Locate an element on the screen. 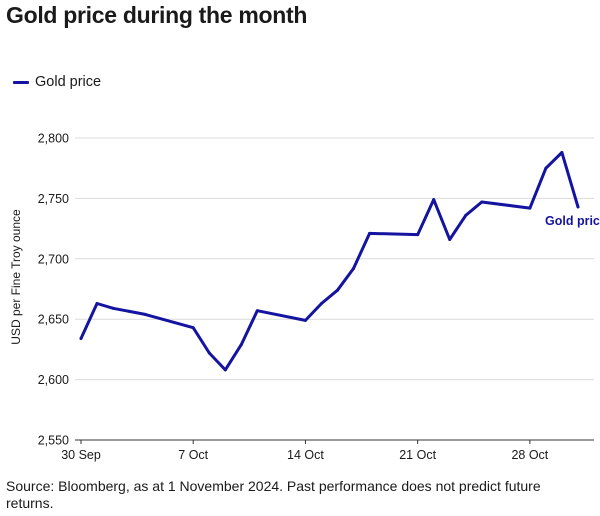 Image resolution: width=600 pixels, height=516 pixels. y-tick-label: 2,650 is located at coordinates (53, 320).